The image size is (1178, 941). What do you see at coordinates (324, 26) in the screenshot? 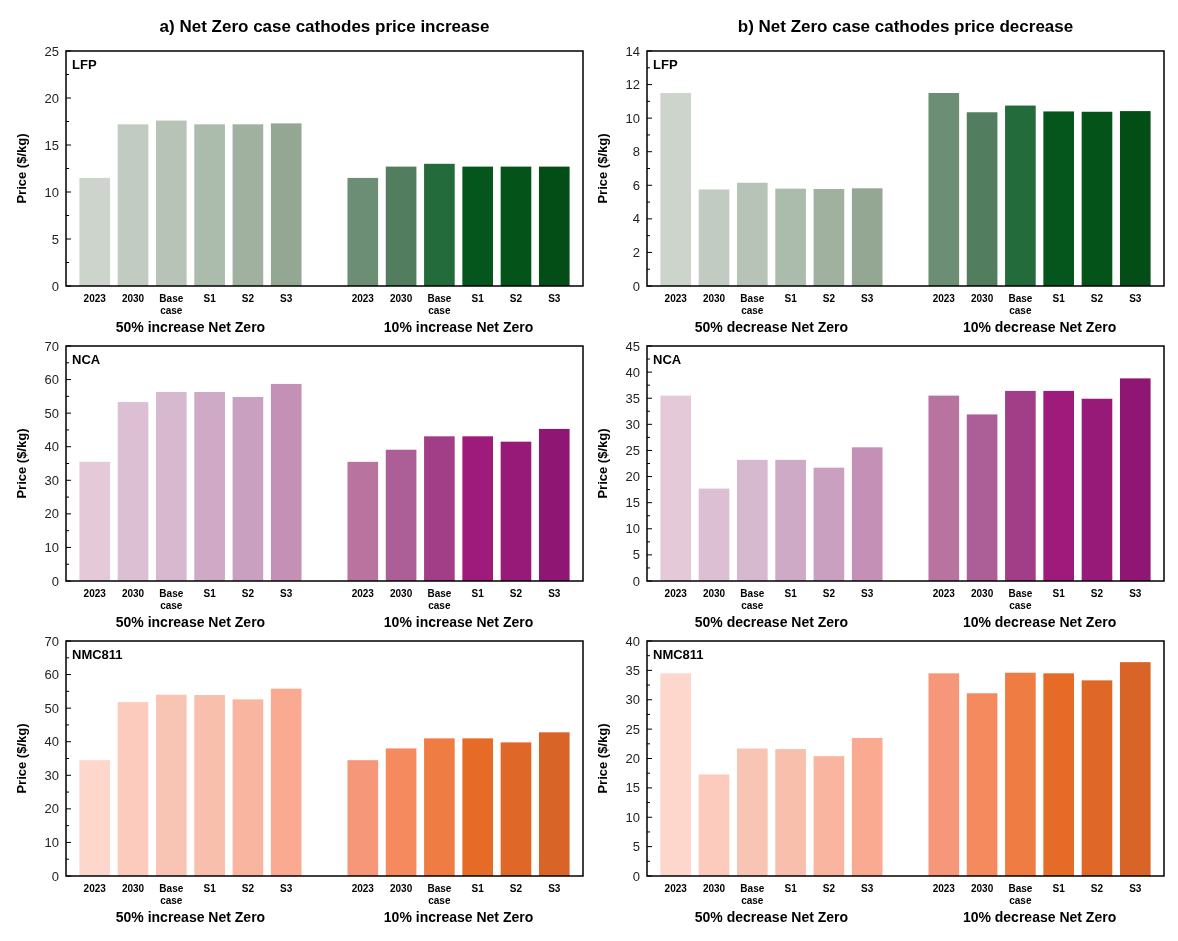
I see `chart-title: a) Net Zero case cathodes price increase` at bounding box center [324, 26].